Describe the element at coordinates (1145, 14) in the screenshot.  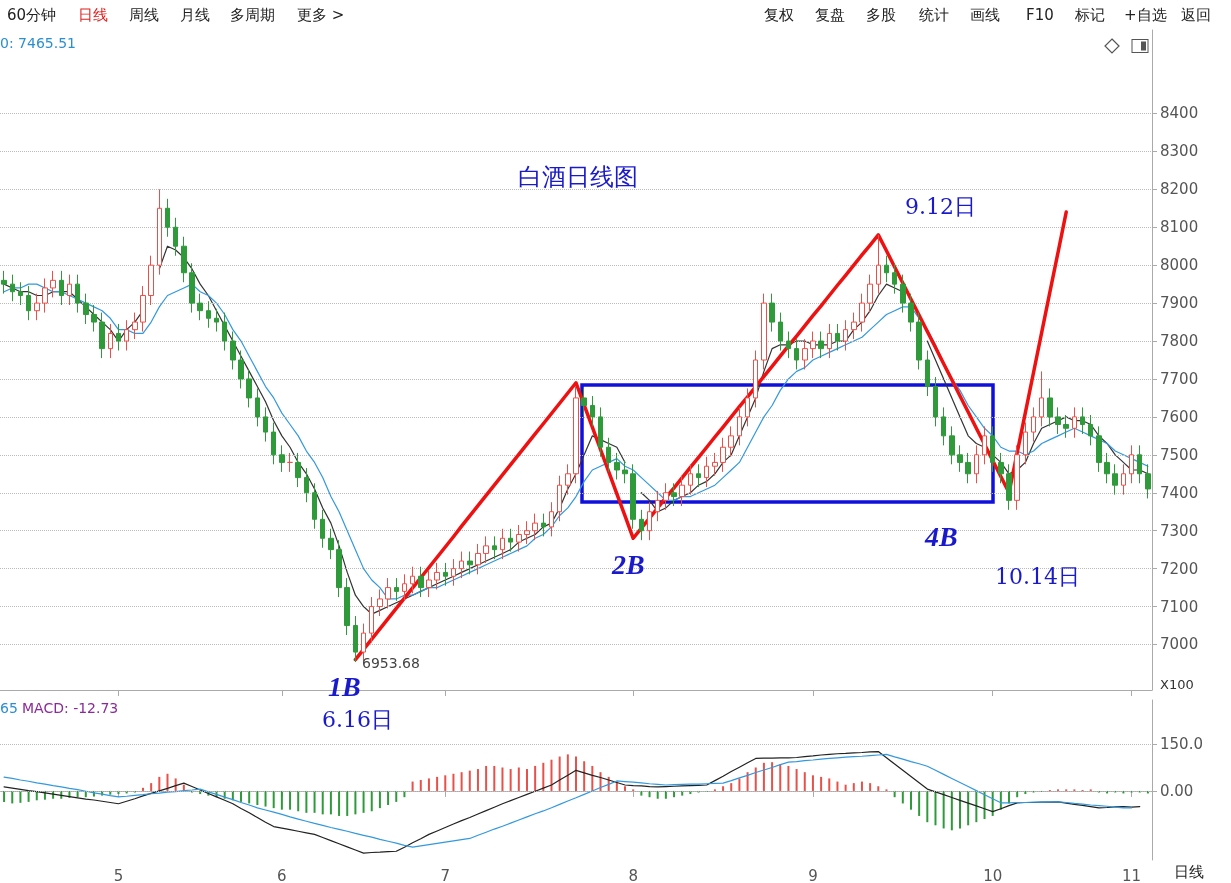
I see `text: +自选` at that location.